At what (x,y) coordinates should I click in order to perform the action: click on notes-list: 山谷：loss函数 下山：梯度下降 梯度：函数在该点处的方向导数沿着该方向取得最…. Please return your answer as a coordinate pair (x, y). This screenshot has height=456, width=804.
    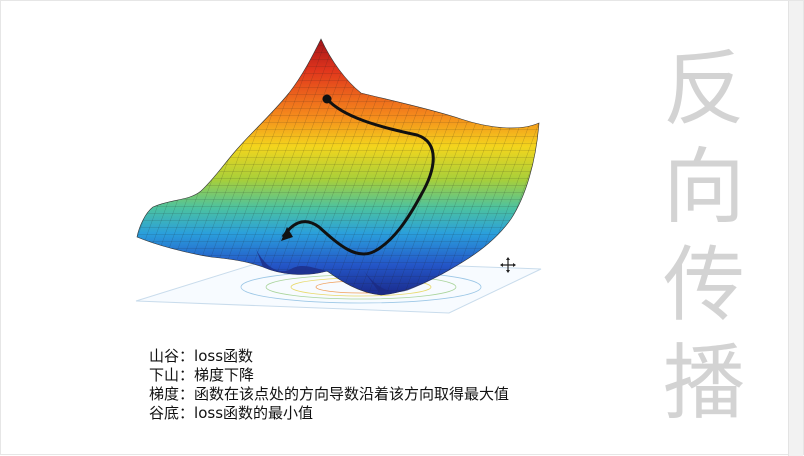
    Looking at the image, I should click on (329, 385).